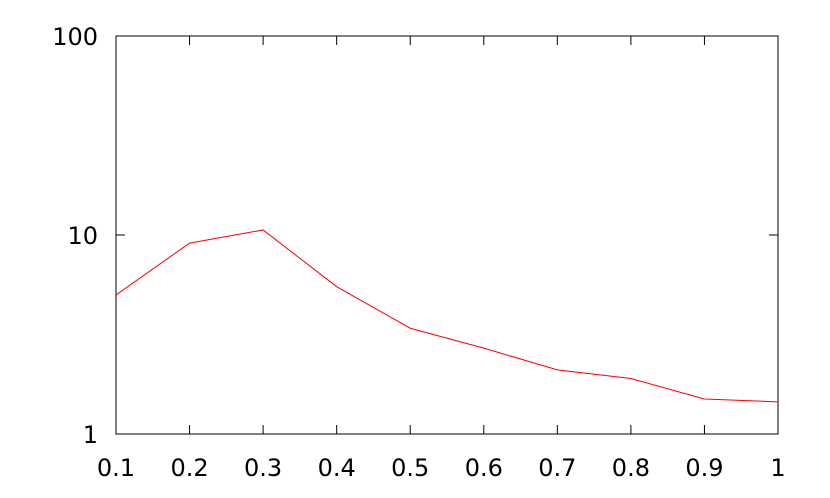 The width and height of the screenshot is (830, 498). What do you see at coordinates (263, 468) in the screenshot?
I see `x-tick-label: 0.3` at bounding box center [263, 468].